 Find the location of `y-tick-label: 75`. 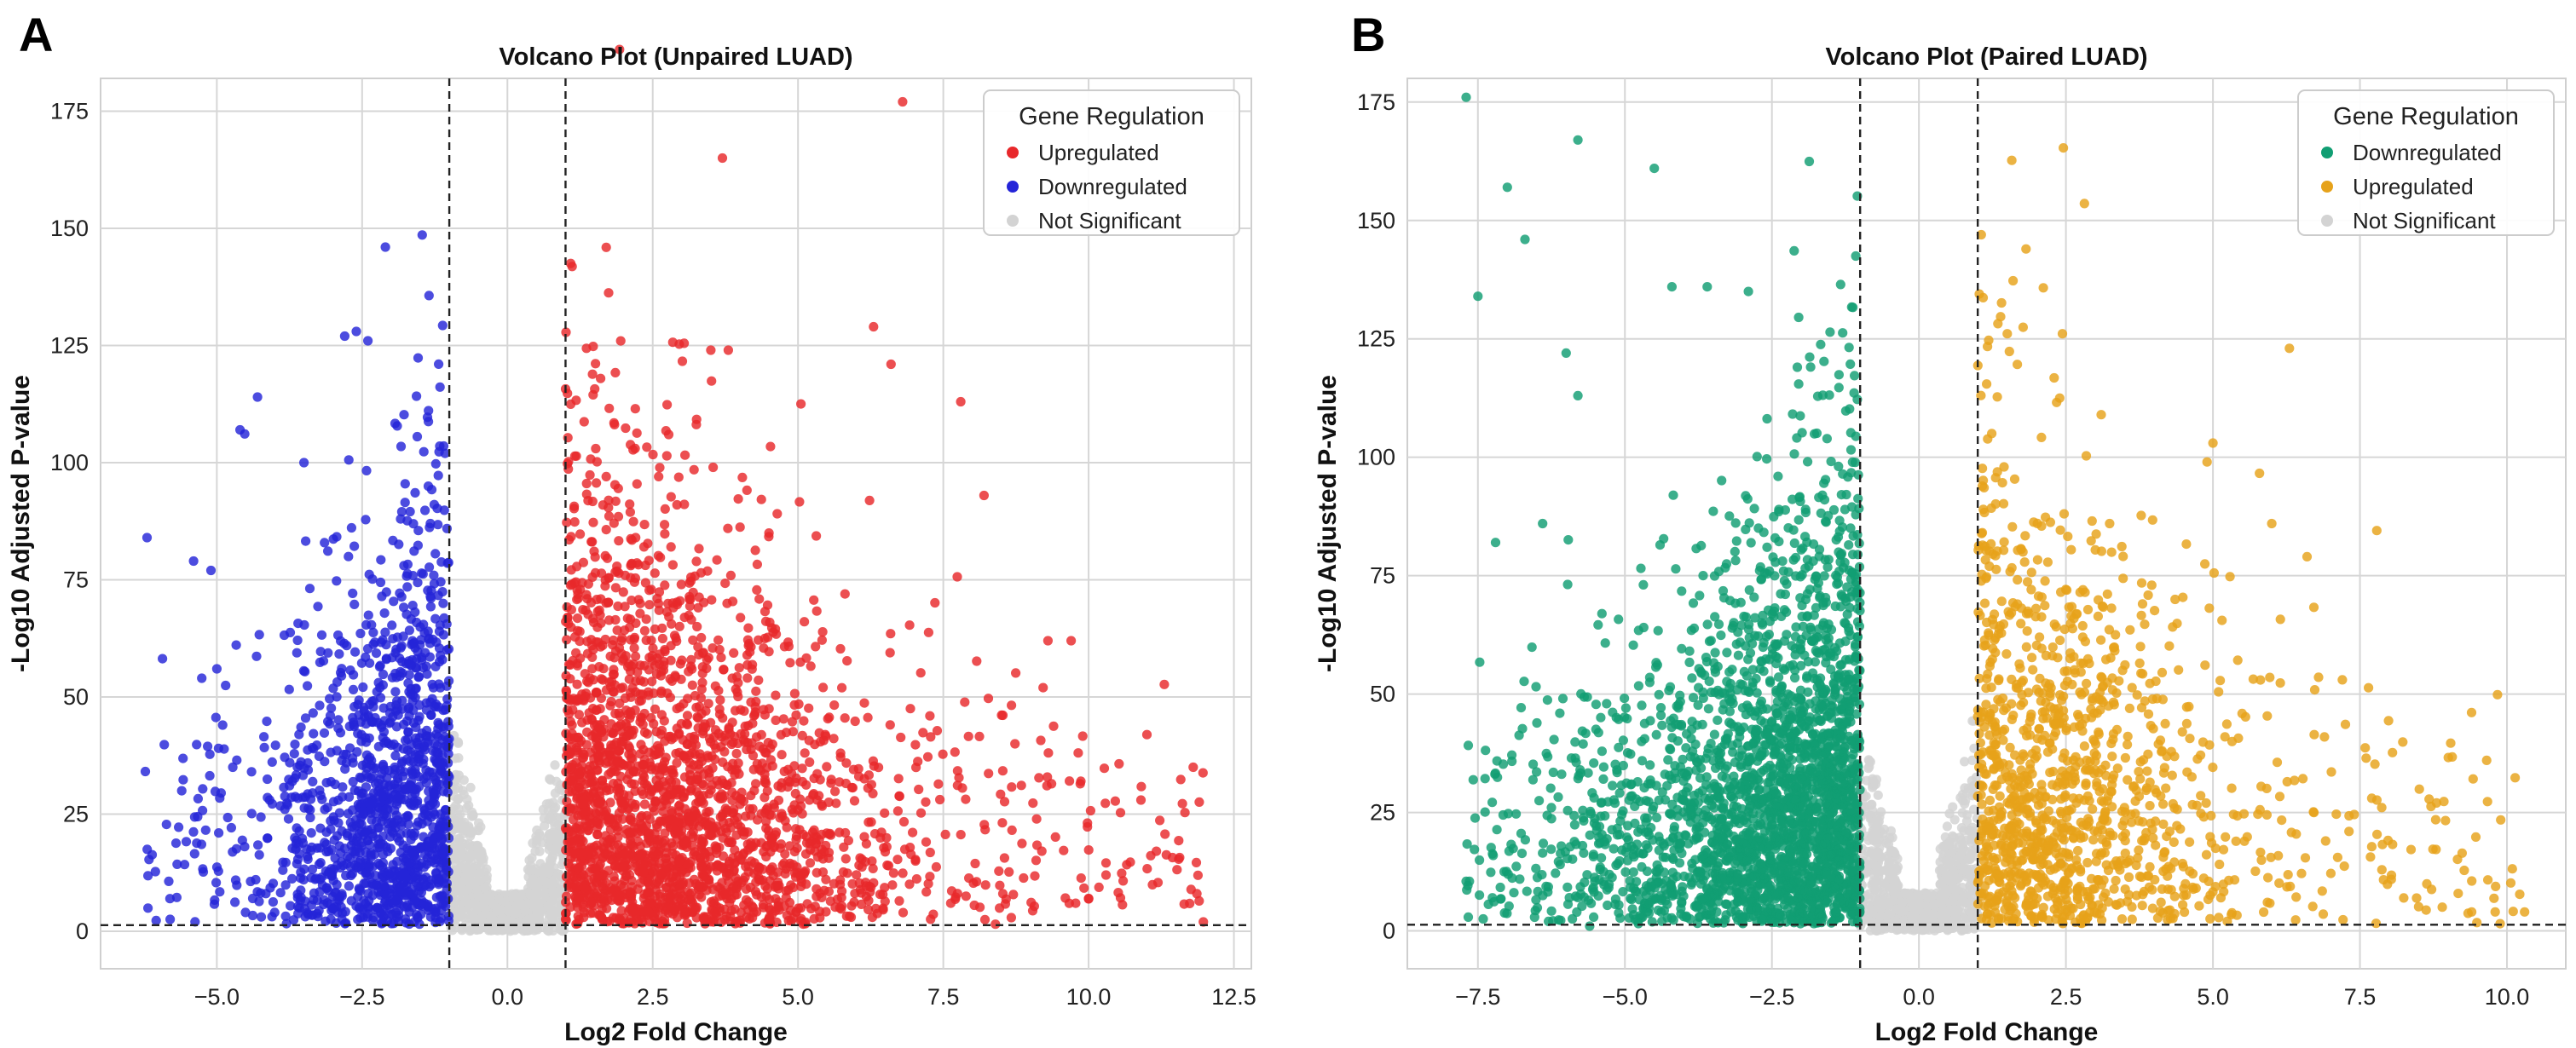

y-tick-label: 75 is located at coordinates (76, 580).